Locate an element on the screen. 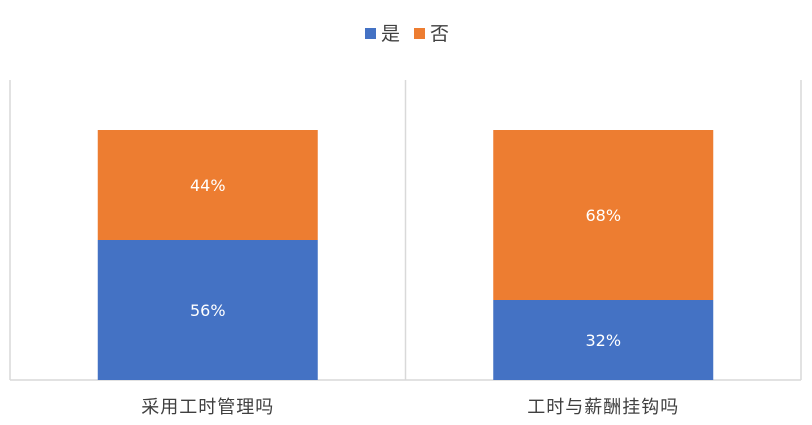  data-label: 44% is located at coordinates (208, 185).